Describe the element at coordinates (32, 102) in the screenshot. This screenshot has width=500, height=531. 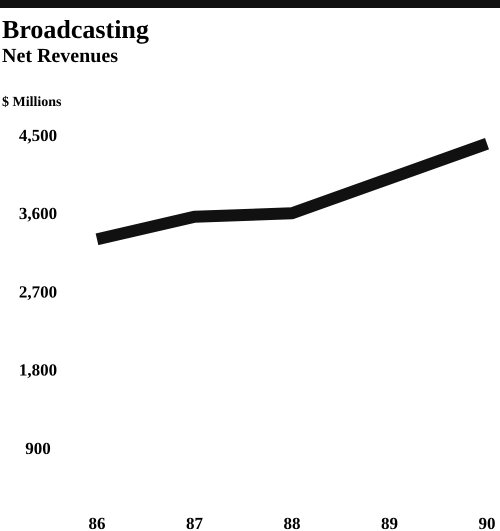
I see `y-axis-title: $ Millions` at that location.